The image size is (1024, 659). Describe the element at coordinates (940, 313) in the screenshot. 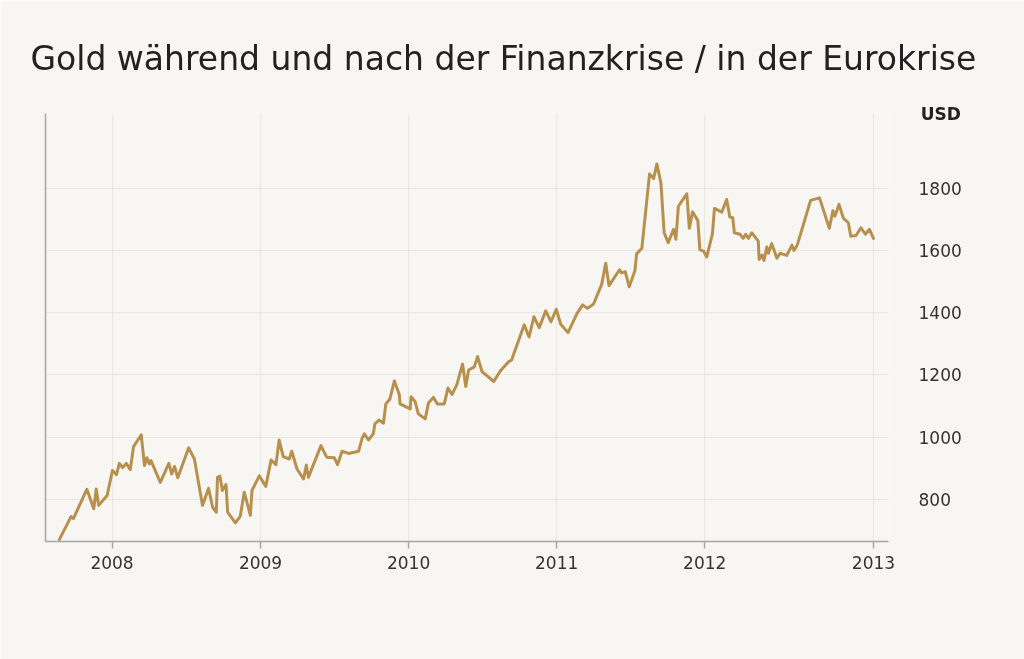

I see `y-tick-label: 1400` at that location.